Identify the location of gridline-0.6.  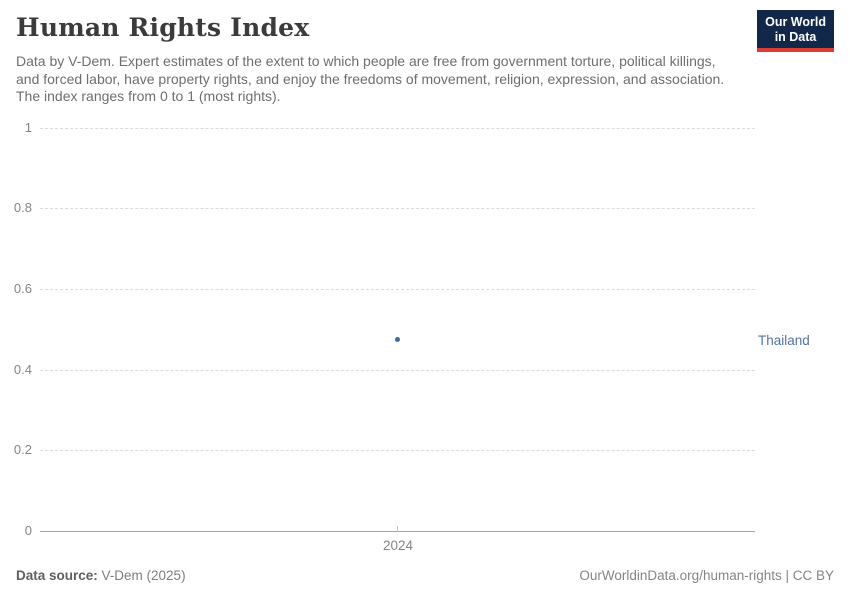
(397, 289).